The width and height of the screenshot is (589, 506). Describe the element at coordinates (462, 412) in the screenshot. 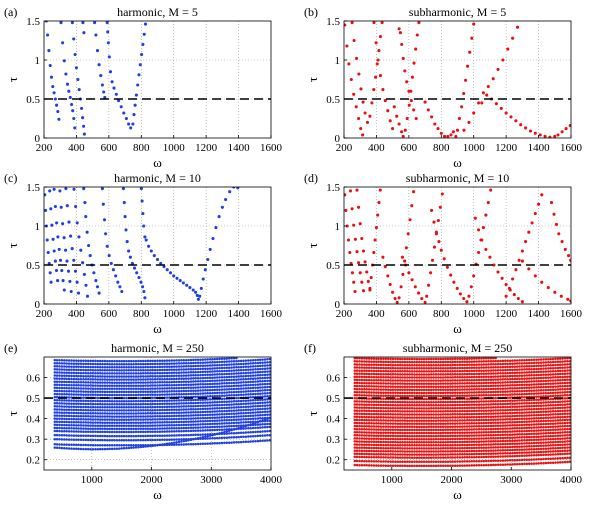

I see `data-points` at that location.